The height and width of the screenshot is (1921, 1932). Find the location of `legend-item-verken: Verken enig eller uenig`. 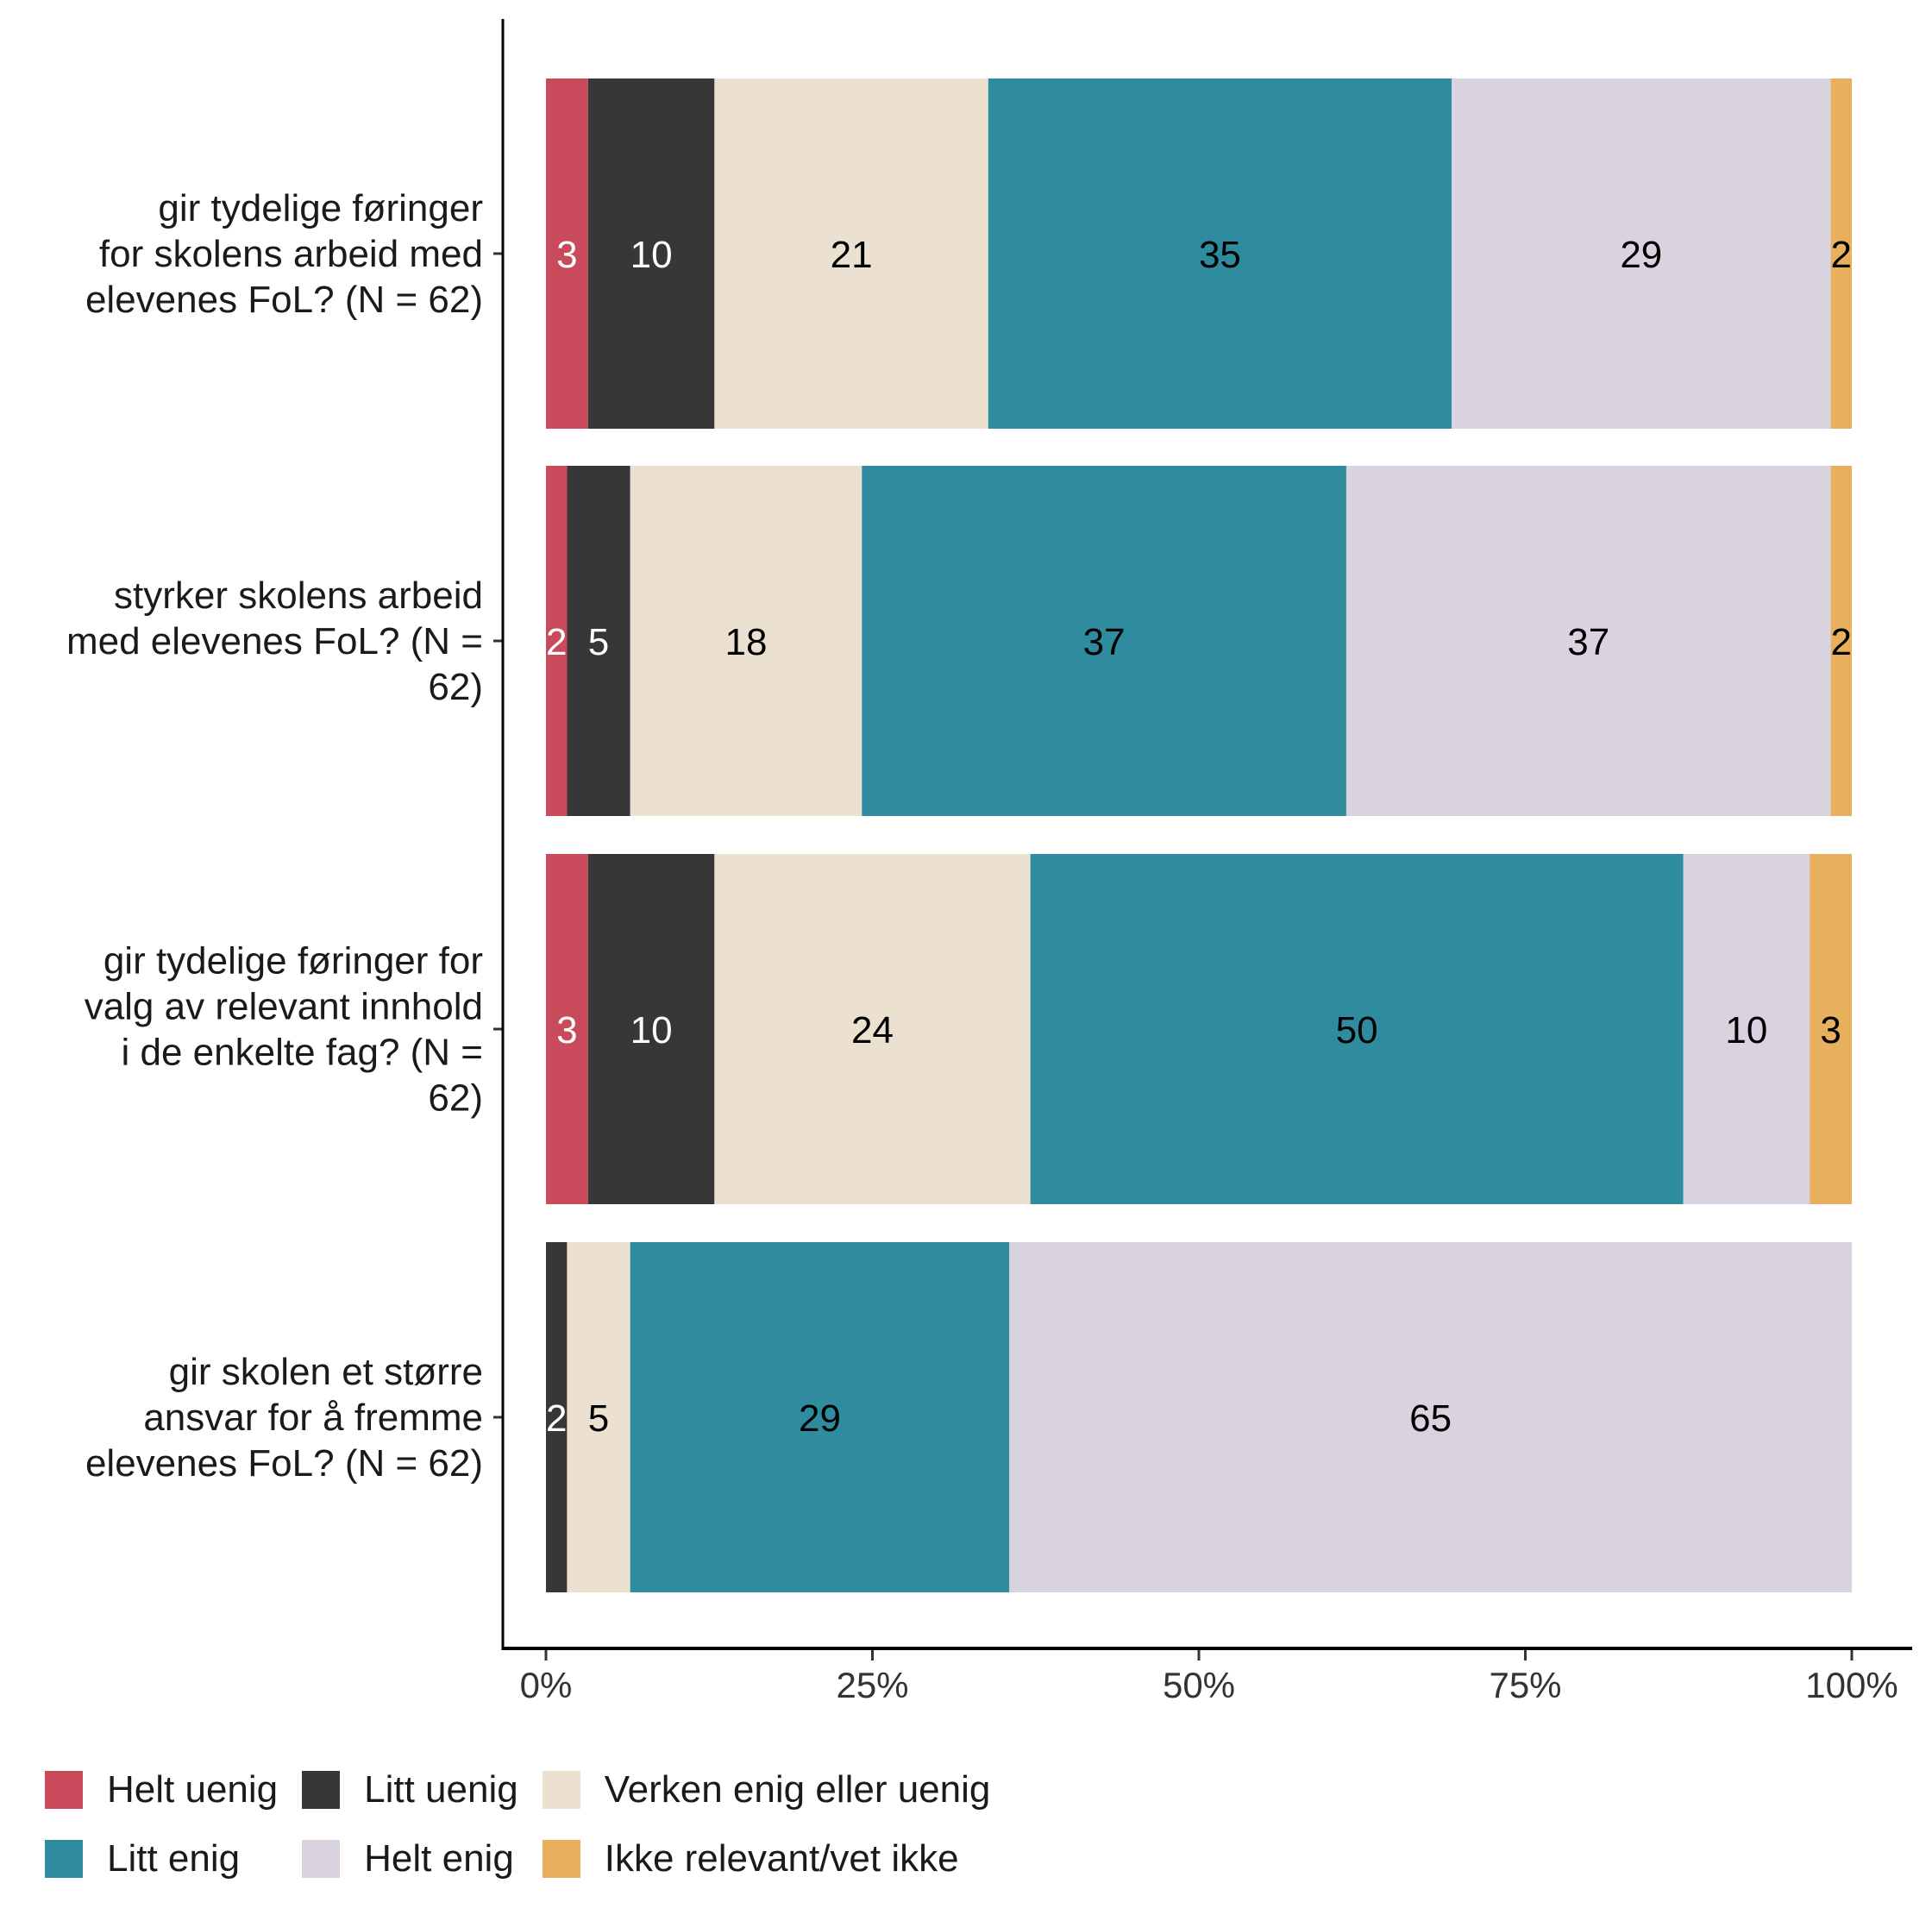

legend-item-verken: Verken enig eller uenig is located at coordinates (767, 1789).